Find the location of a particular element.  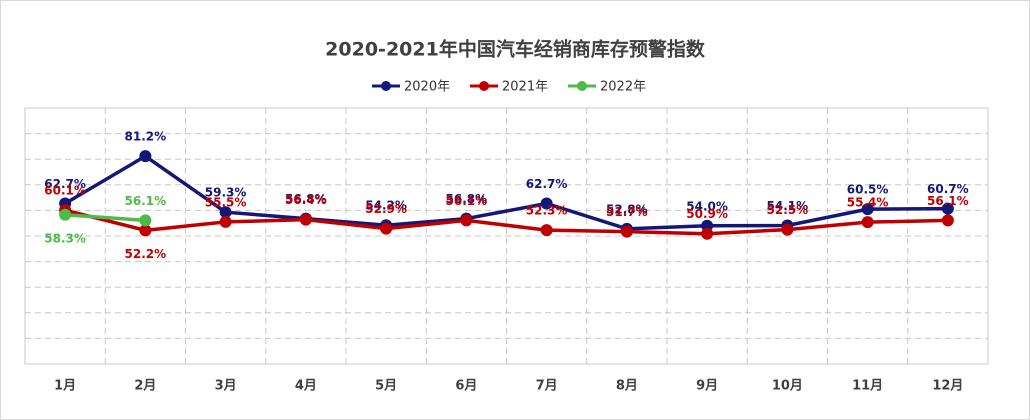

x-tick-label: 10月 is located at coordinates (787, 386).